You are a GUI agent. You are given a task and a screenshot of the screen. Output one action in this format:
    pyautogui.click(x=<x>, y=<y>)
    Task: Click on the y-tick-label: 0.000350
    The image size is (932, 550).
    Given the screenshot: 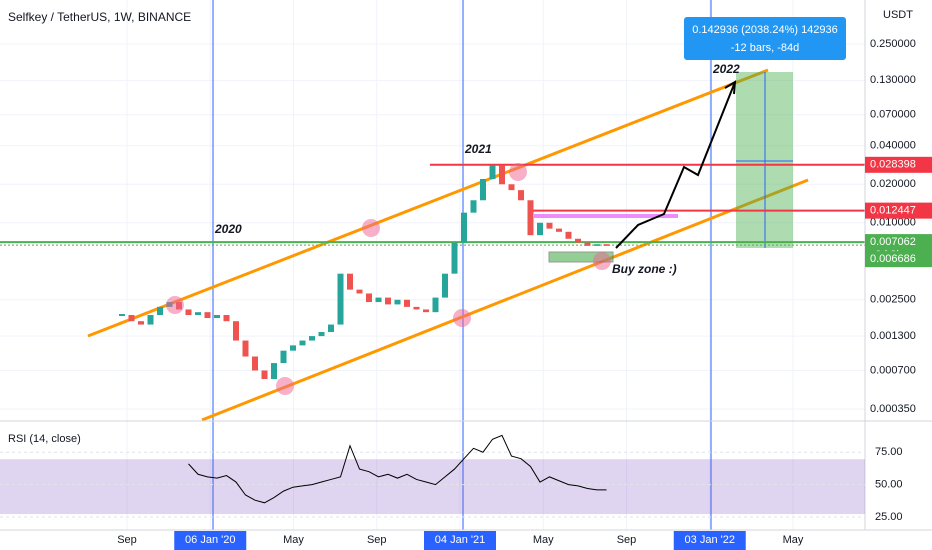 What is the action you would take?
    pyautogui.click(x=893, y=409)
    